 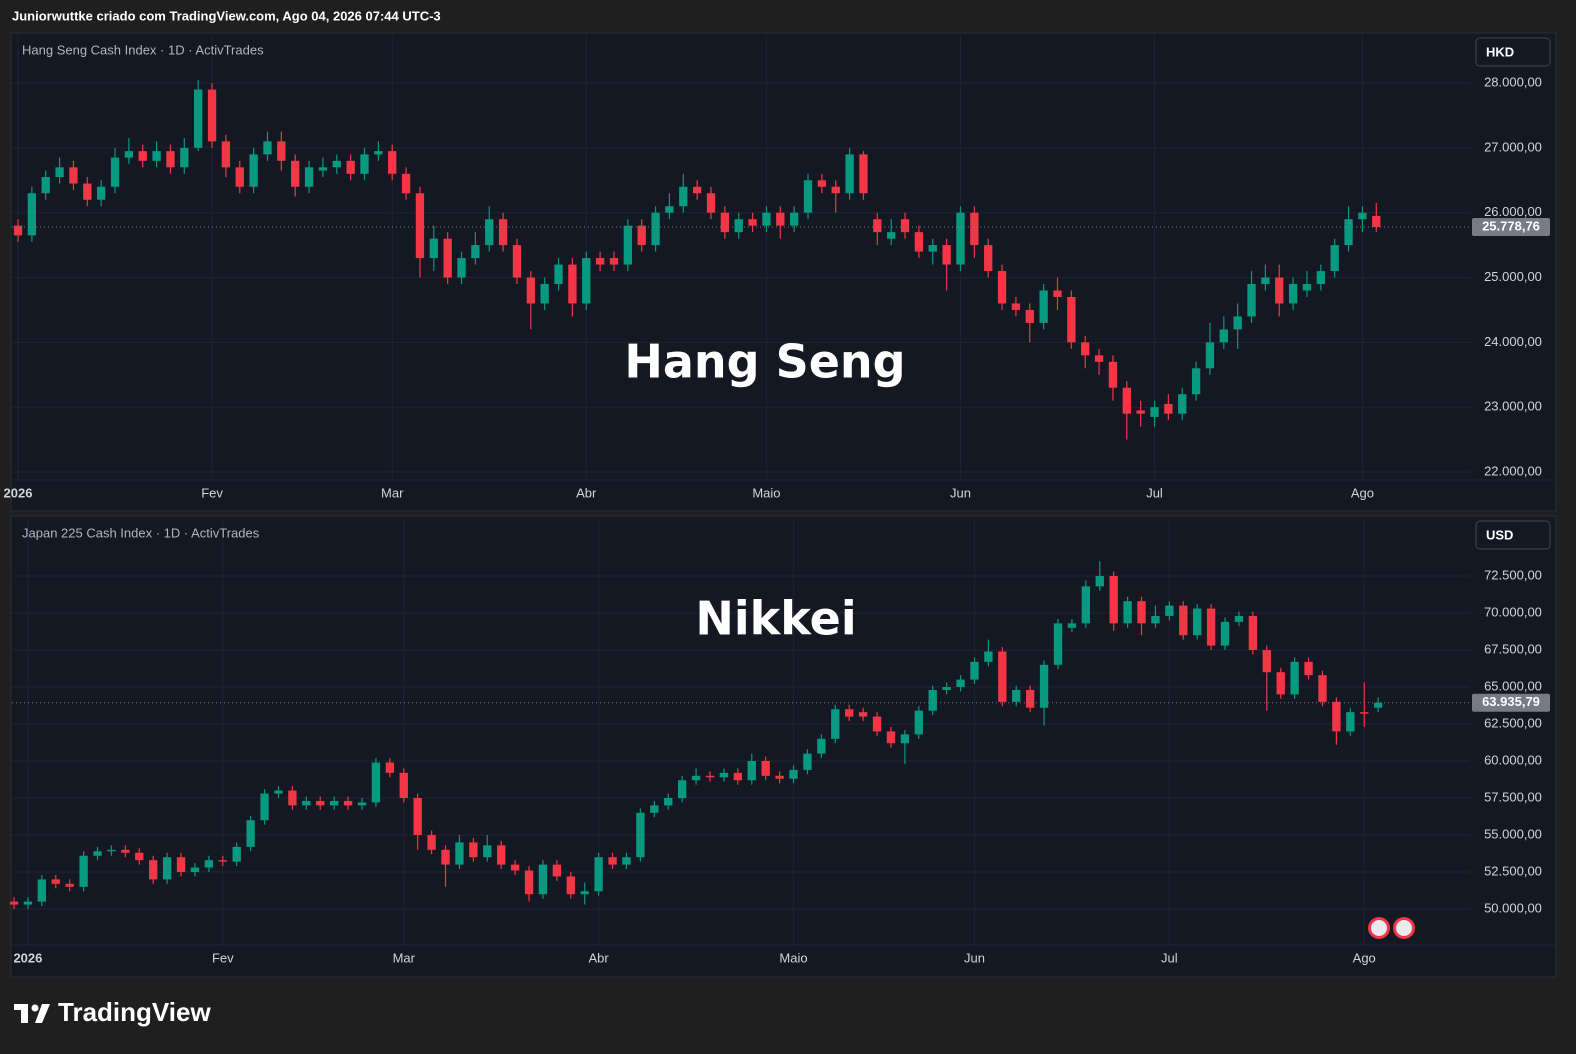 I want to click on x-tick-label: Maio, so click(x=766, y=492).